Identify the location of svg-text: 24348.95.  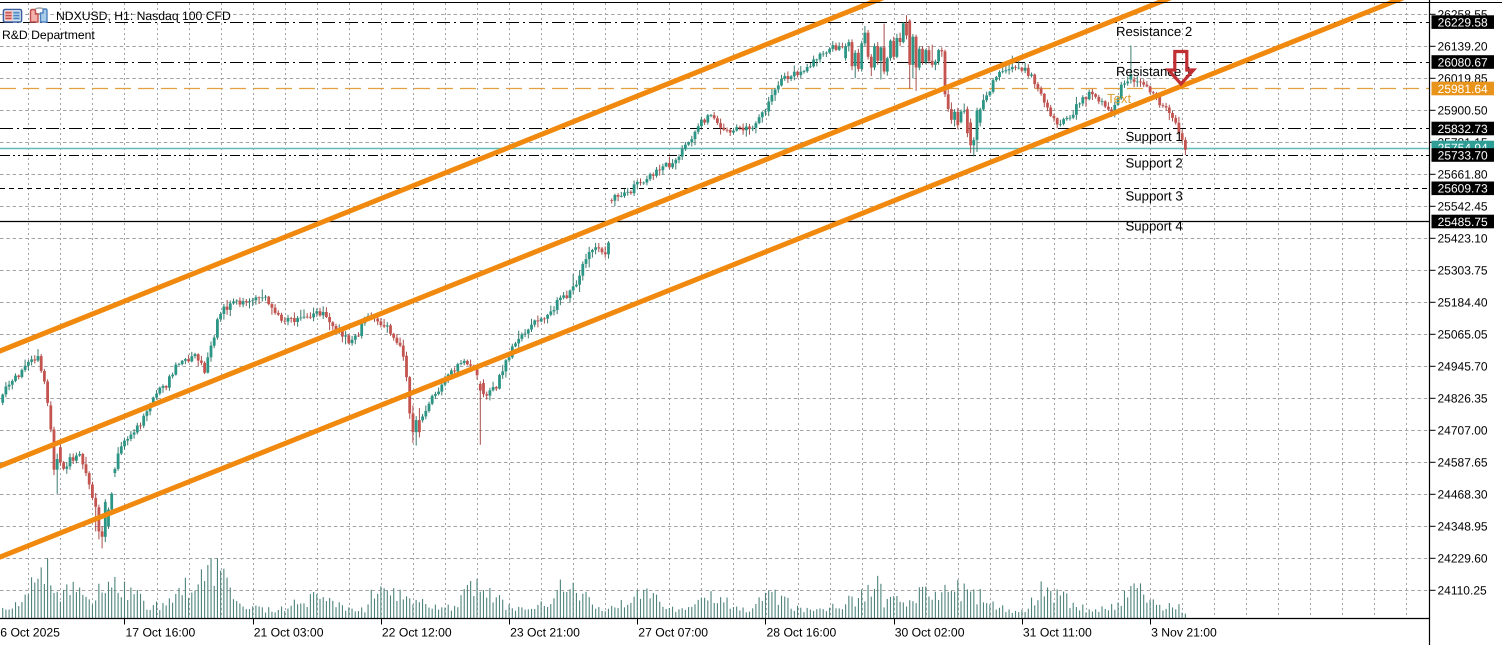
(1463, 527).